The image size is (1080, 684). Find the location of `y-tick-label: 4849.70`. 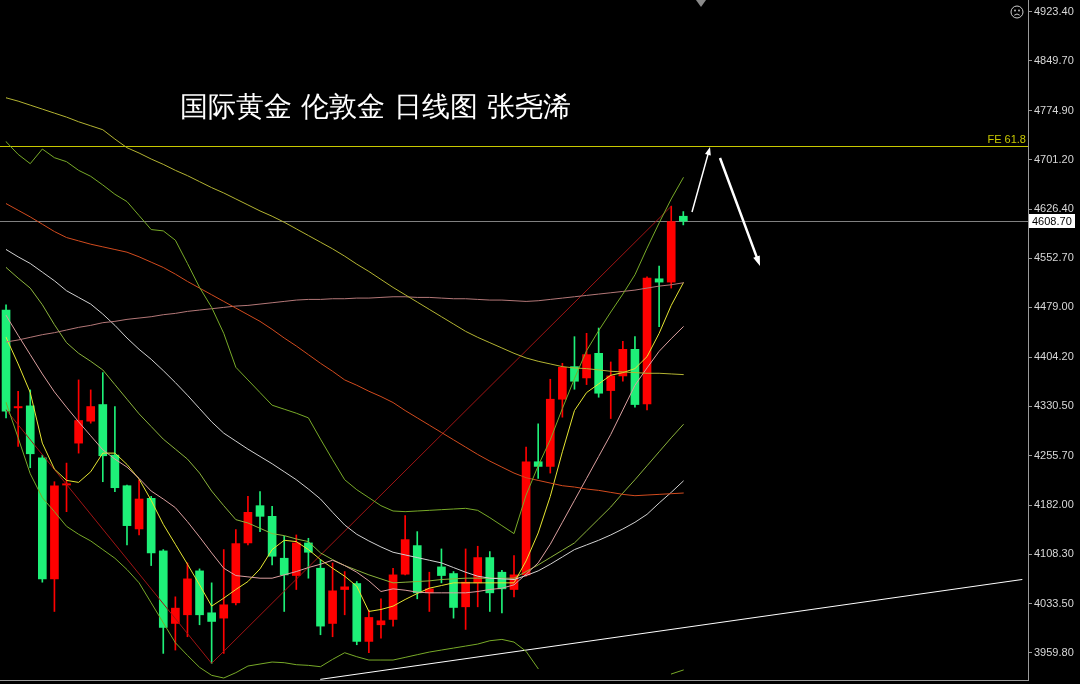

y-tick-label: 4849.70 is located at coordinates (1054, 59).